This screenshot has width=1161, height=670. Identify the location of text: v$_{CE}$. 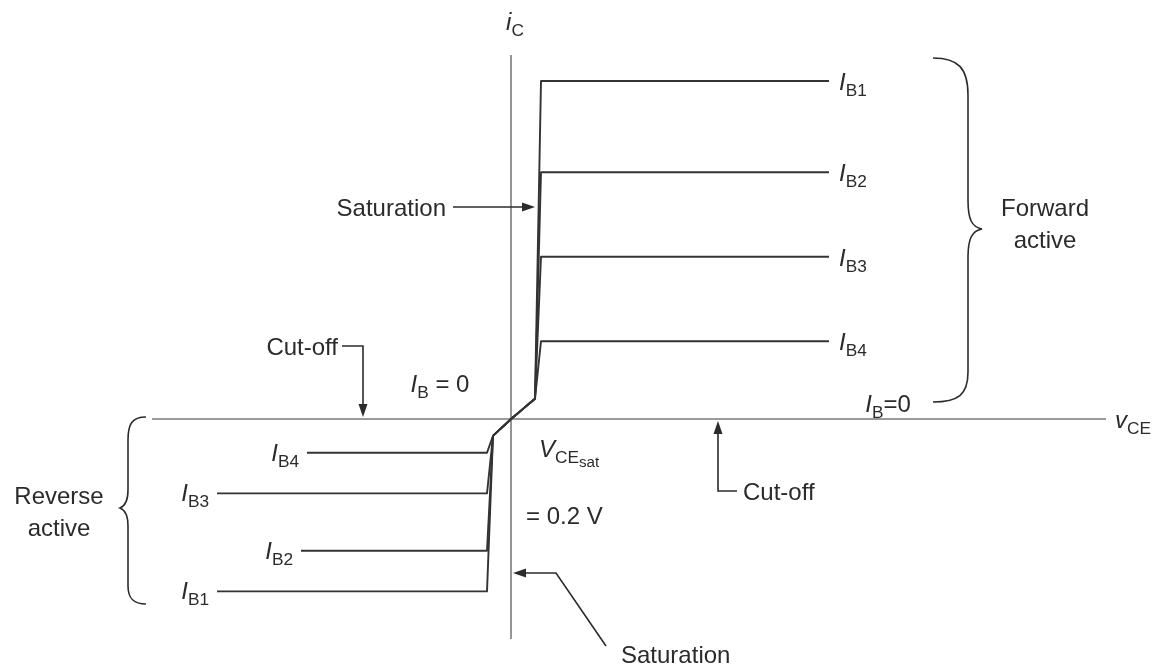
(1133, 422).